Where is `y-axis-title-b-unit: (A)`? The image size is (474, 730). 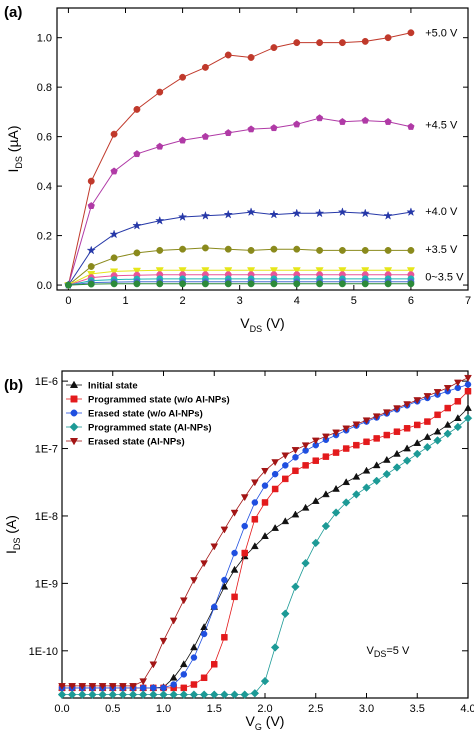 y-axis-title-b-unit: (A) is located at coordinates (11, 526).